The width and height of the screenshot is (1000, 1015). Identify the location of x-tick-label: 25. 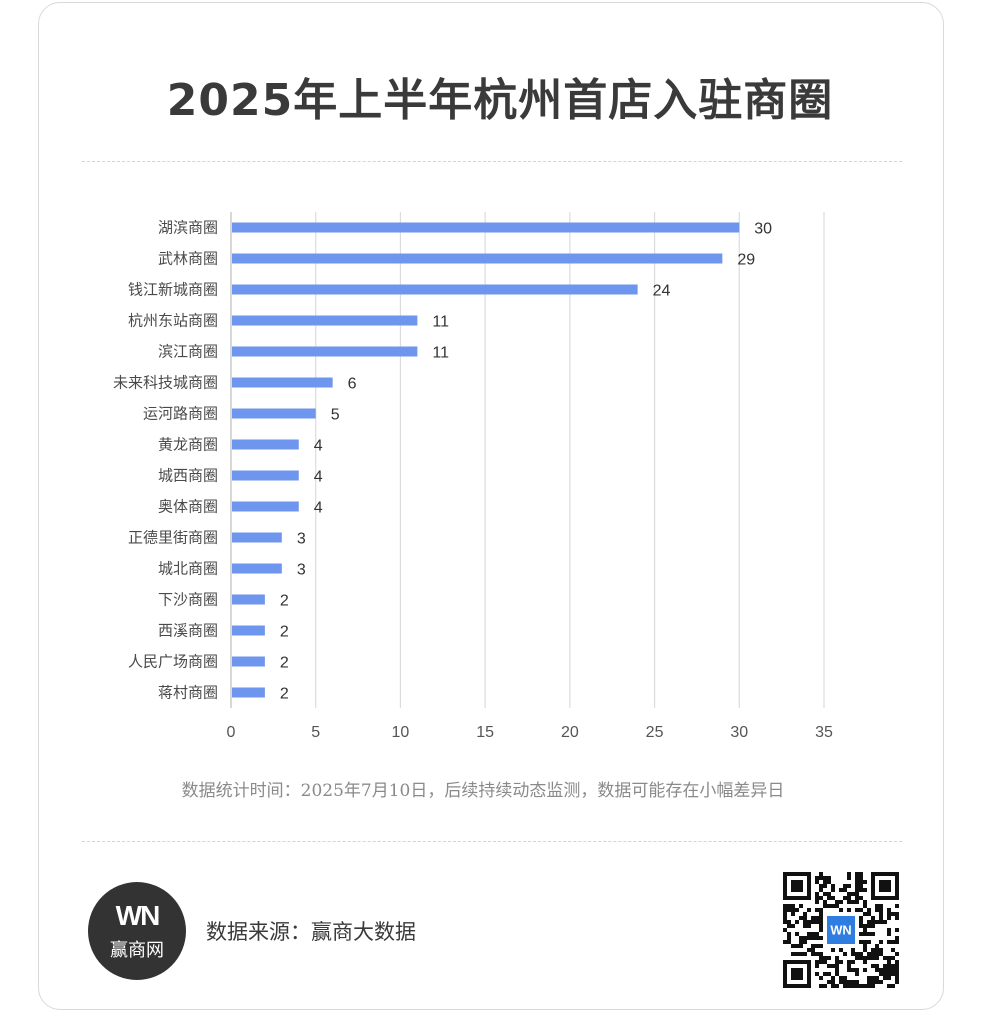
(655, 732).